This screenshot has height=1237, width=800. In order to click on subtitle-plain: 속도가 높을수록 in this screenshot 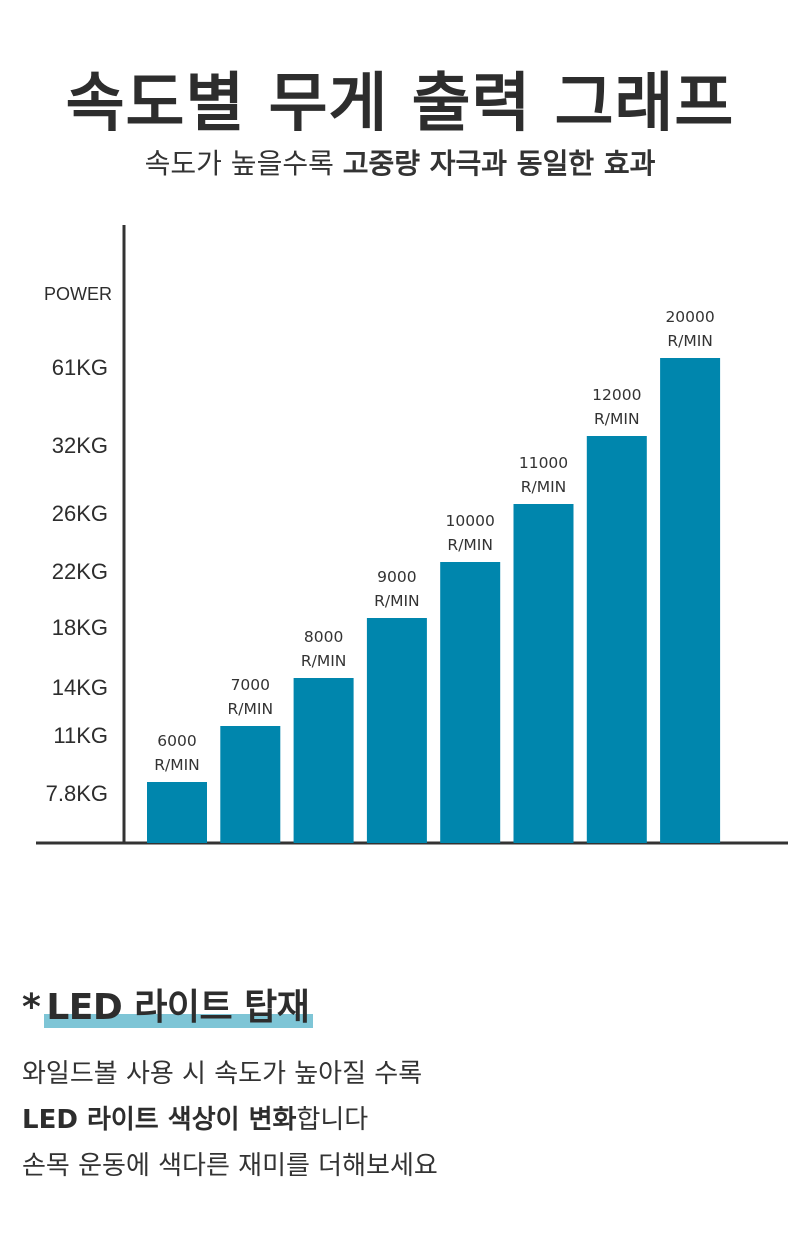, I will do `click(243, 163)`.